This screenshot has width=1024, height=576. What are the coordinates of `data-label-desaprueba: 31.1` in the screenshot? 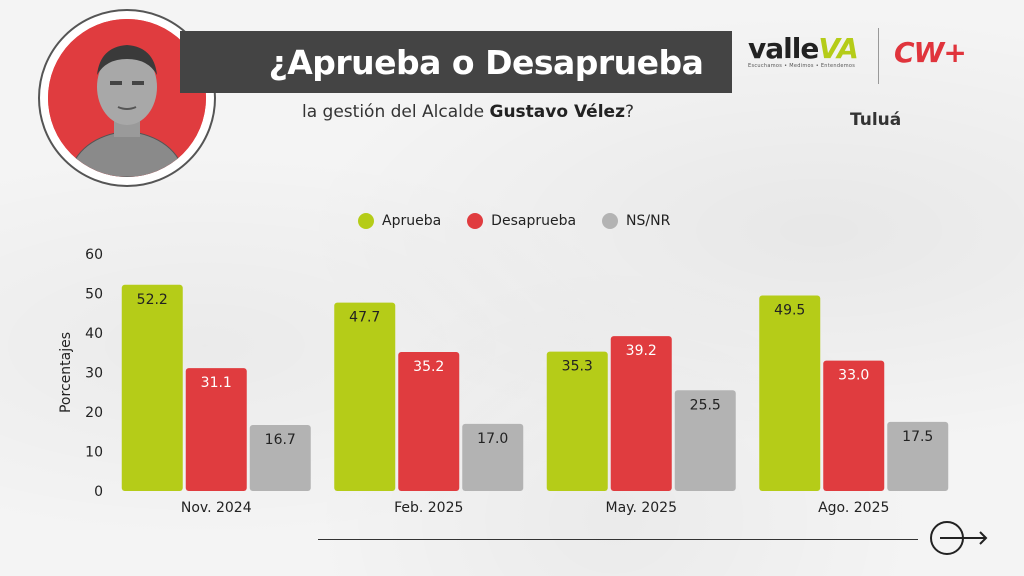 It's located at (216, 383).